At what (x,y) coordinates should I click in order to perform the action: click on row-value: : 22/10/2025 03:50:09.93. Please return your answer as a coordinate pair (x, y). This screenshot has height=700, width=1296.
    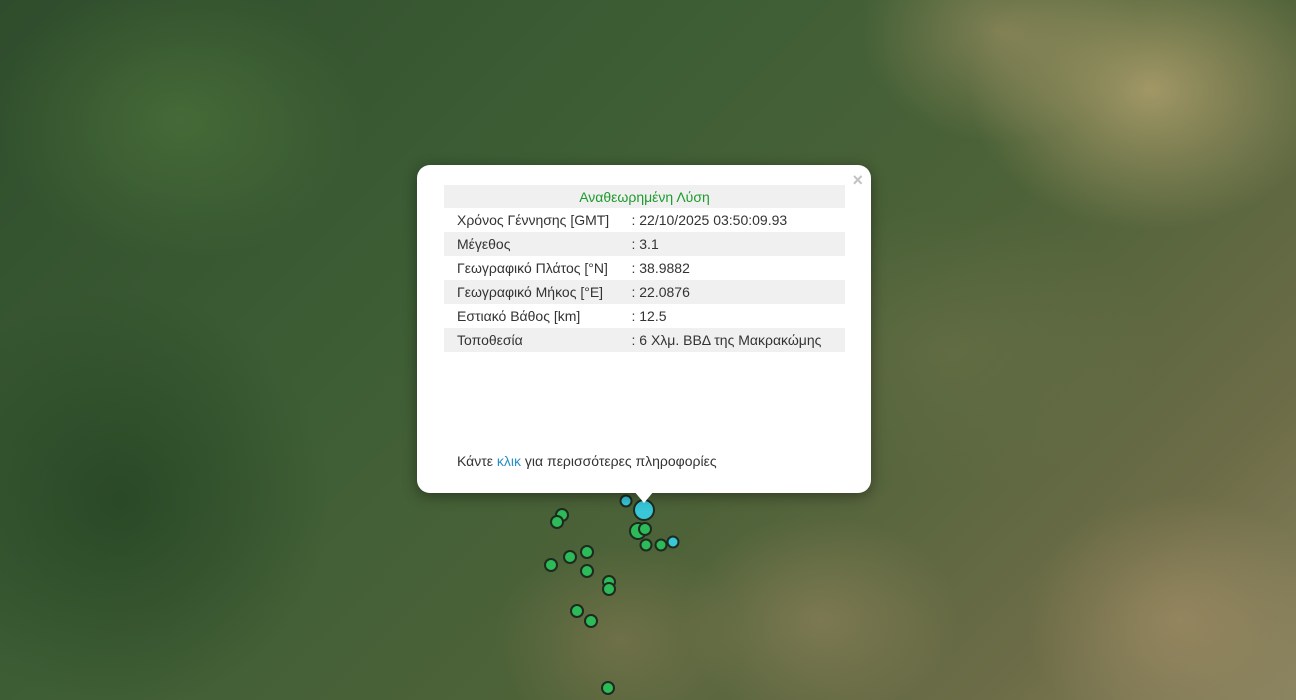
    Looking at the image, I should click on (709, 220).